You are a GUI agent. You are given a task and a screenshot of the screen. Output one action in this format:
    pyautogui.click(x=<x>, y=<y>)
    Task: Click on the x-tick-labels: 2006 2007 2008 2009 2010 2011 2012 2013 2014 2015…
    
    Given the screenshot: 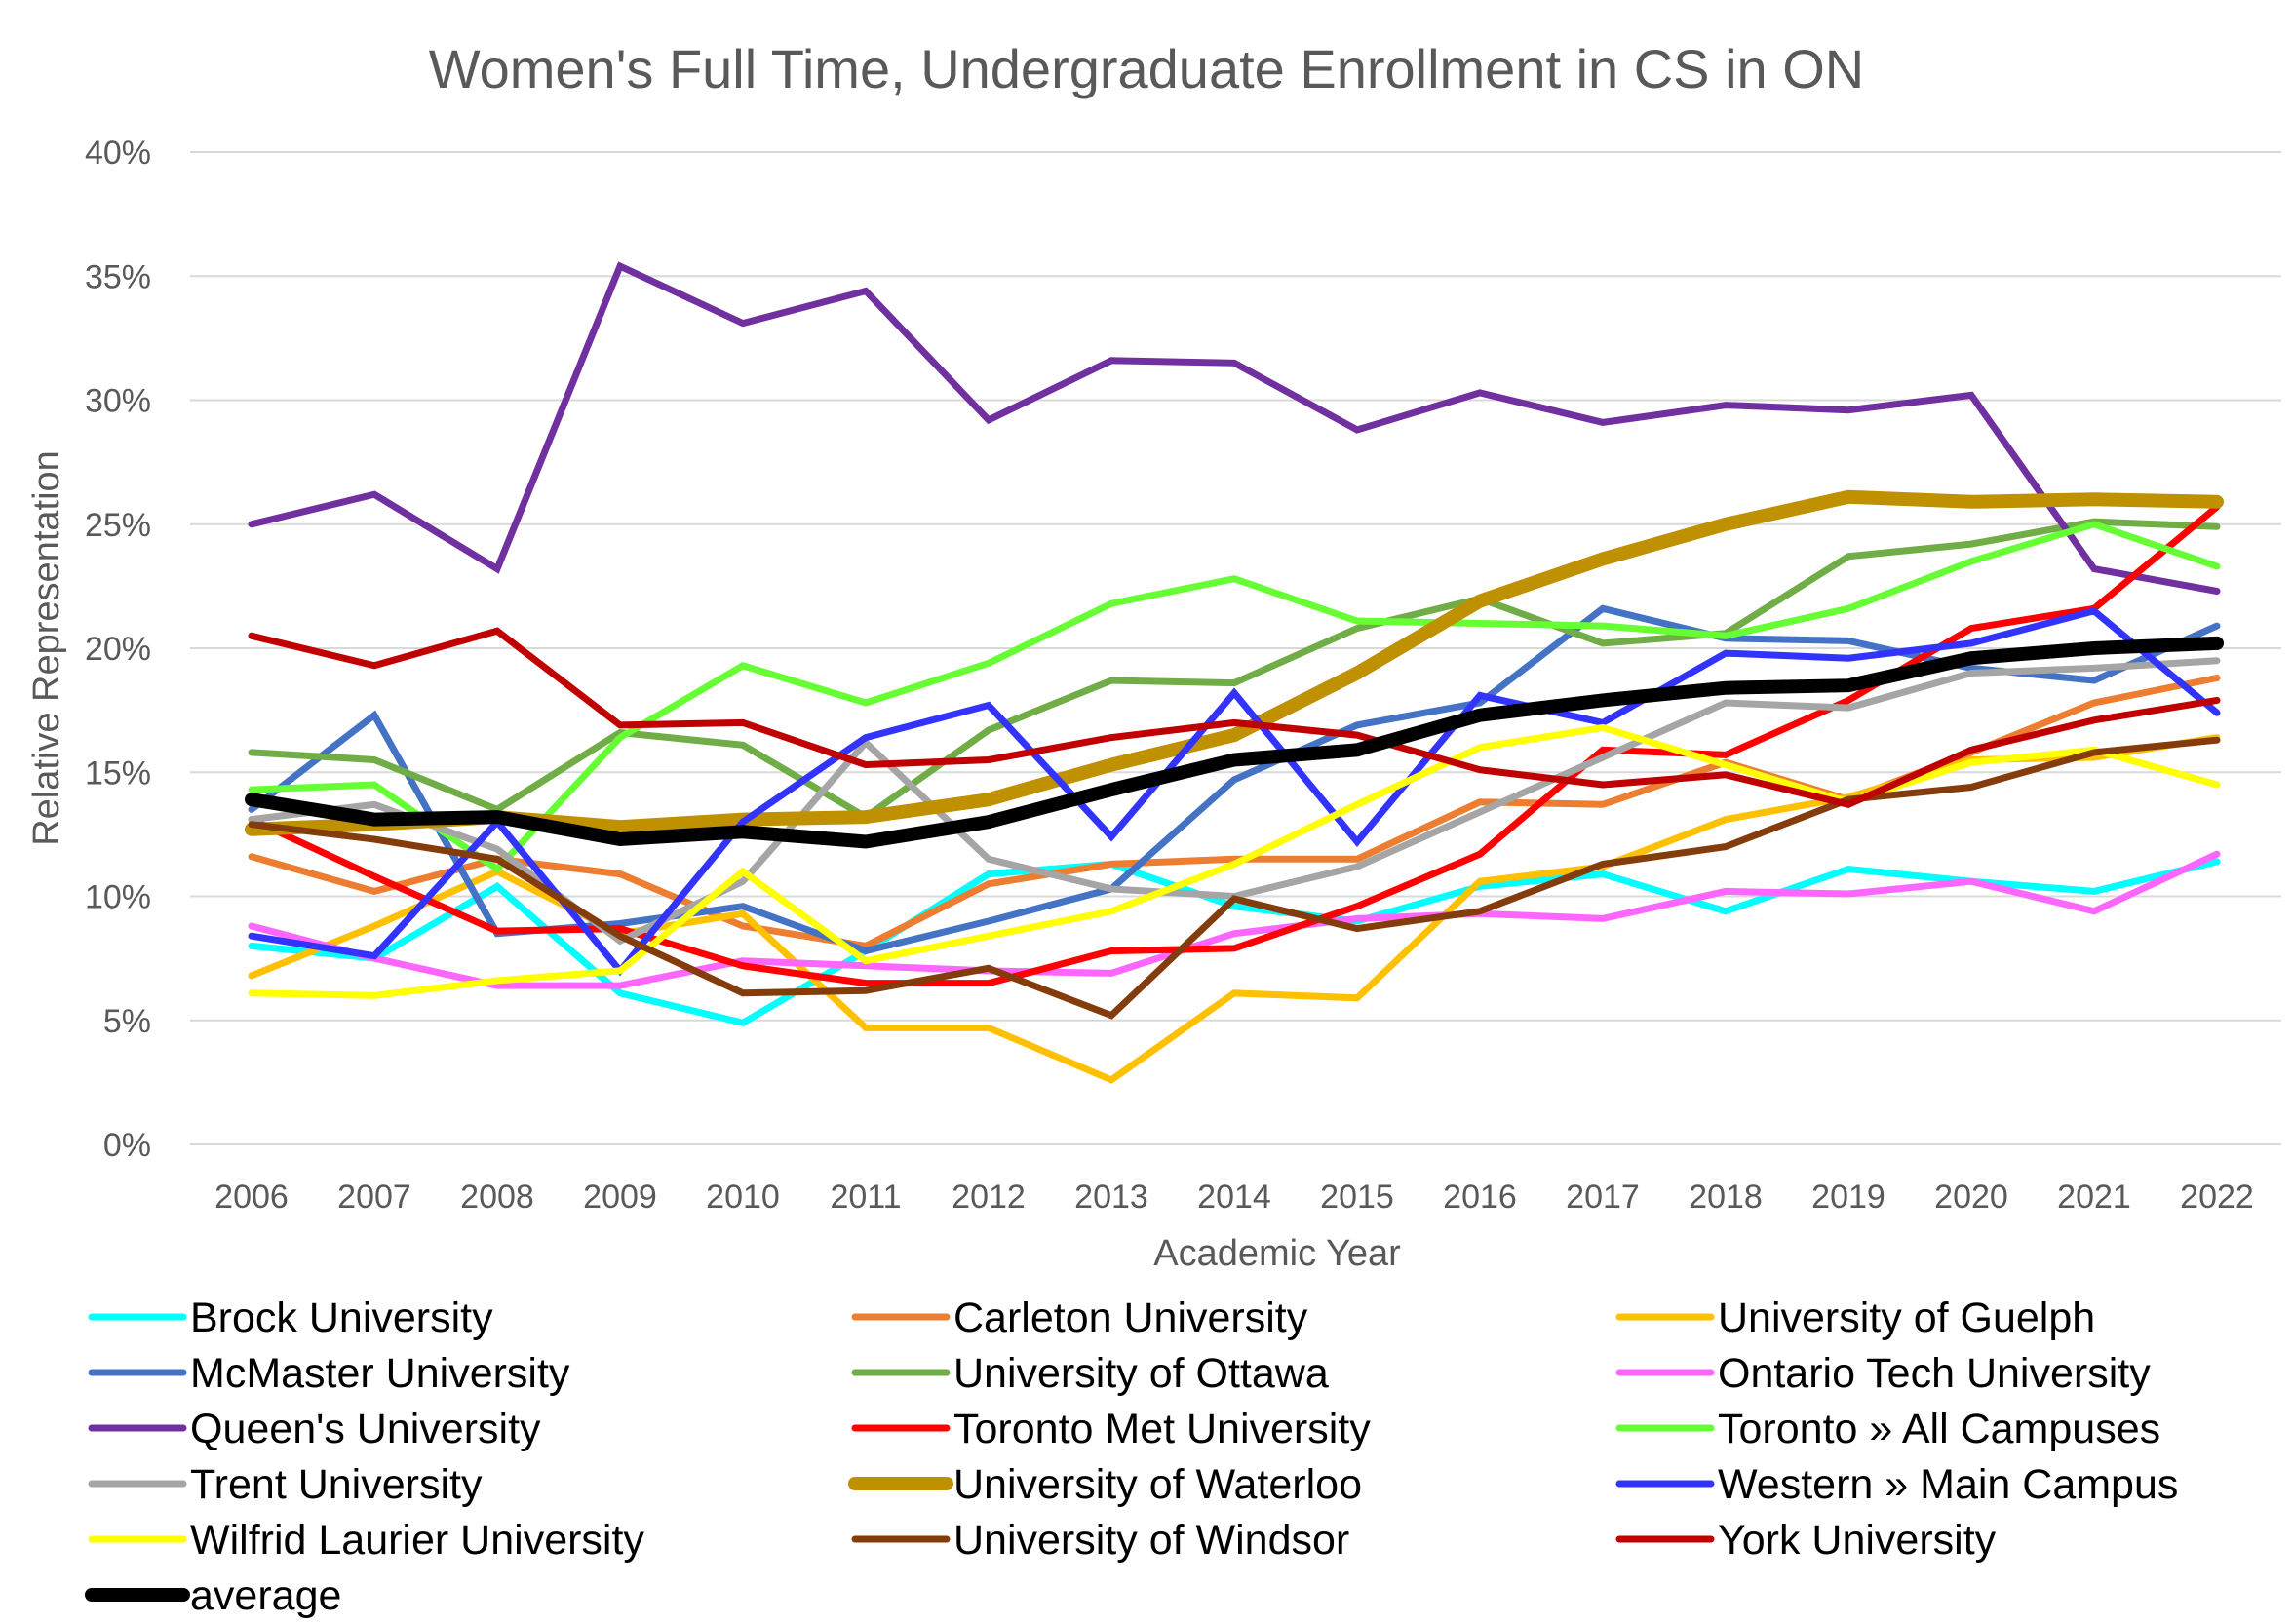 What is the action you would take?
    pyautogui.click(x=1234, y=1197)
    